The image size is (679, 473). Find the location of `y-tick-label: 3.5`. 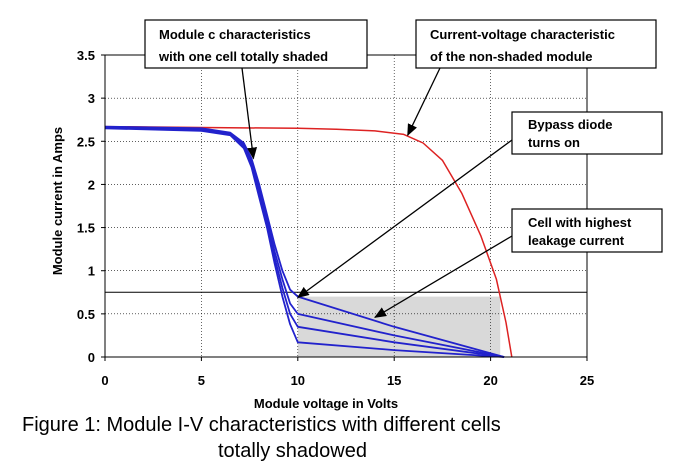

y-tick-label: 3.5 is located at coordinates (86, 55).